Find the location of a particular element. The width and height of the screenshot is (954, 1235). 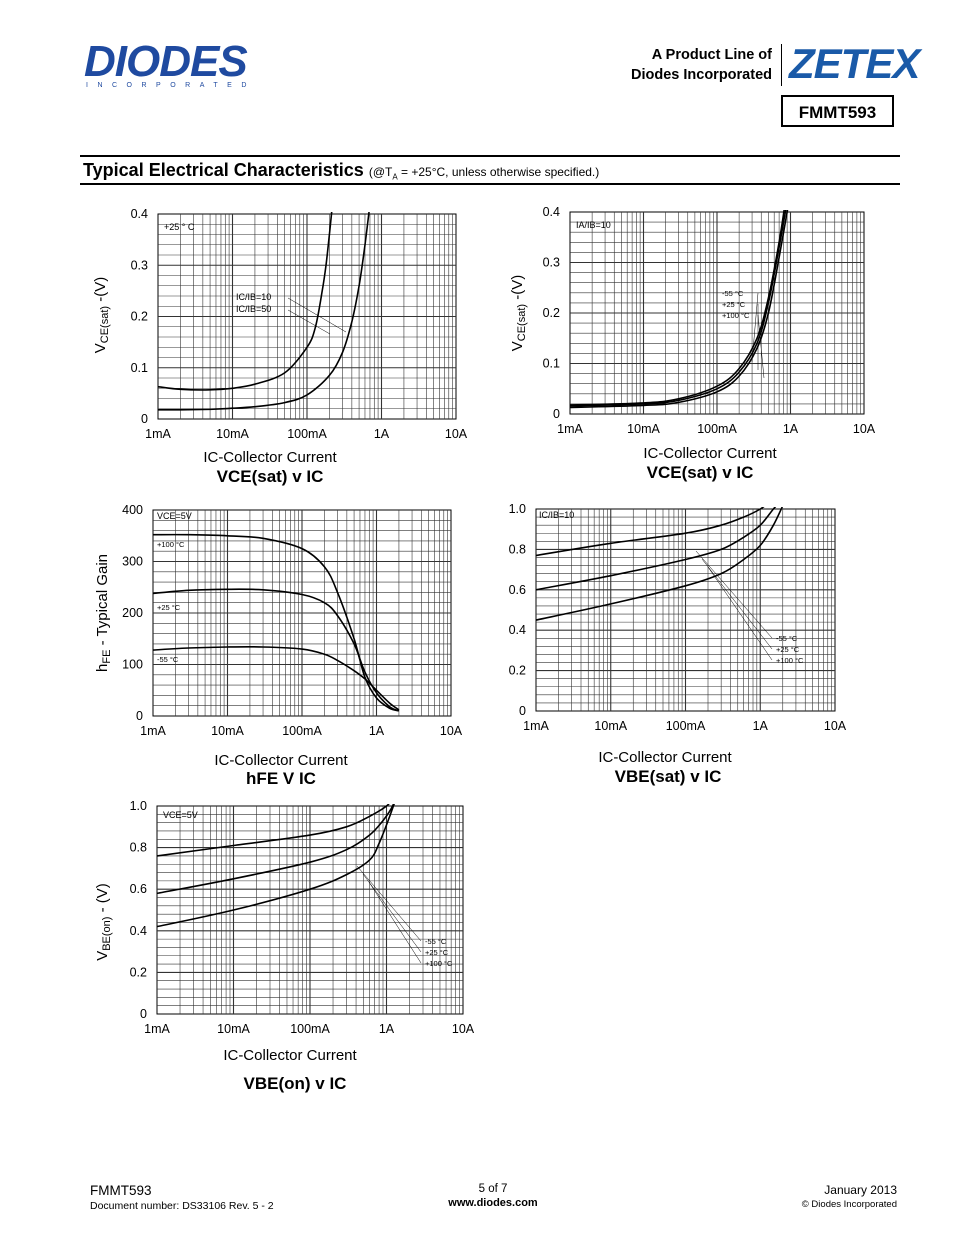

section-rule-top is located at coordinates (490, 156).